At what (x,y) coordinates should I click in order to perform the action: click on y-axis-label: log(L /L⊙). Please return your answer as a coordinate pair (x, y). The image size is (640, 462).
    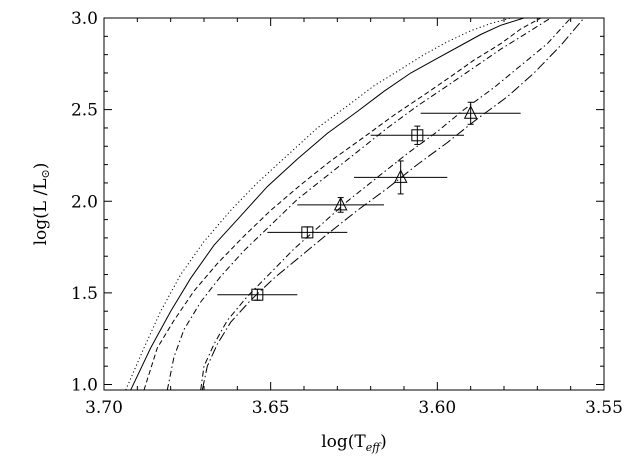
    Looking at the image, I should click on (41, 204).